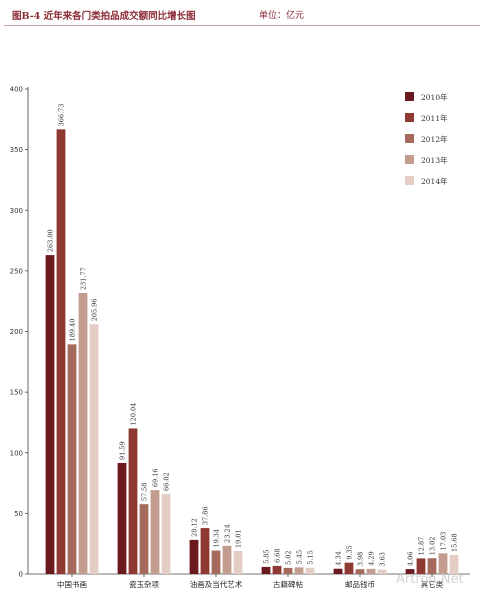 The image size is (483, 600). Describe the element at coordinates (383, 559) in the screenshot. I see `bar-value-label: 3.63` at that location.